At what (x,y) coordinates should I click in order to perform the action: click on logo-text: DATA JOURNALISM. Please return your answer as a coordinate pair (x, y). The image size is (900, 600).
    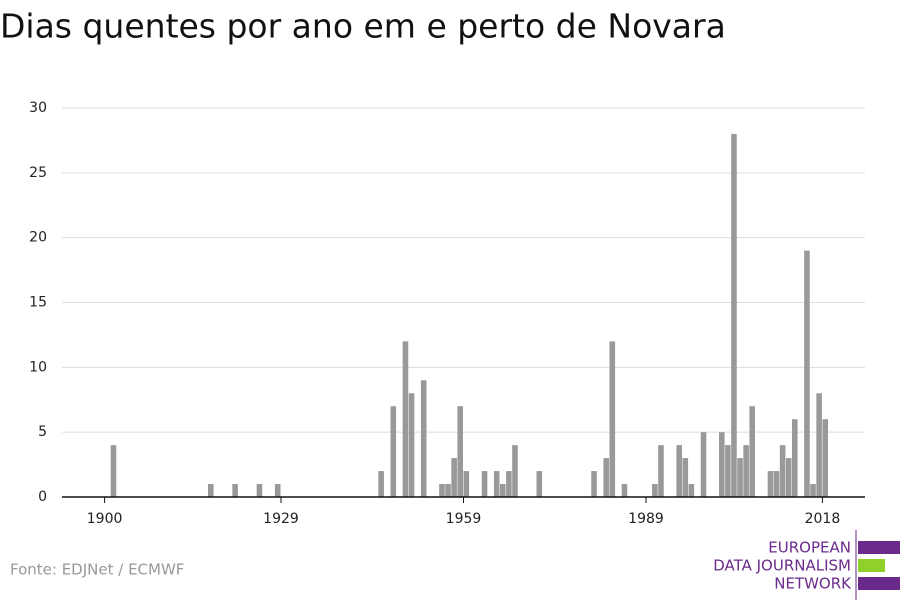
    Looking at the image, I should click on (782, 566).